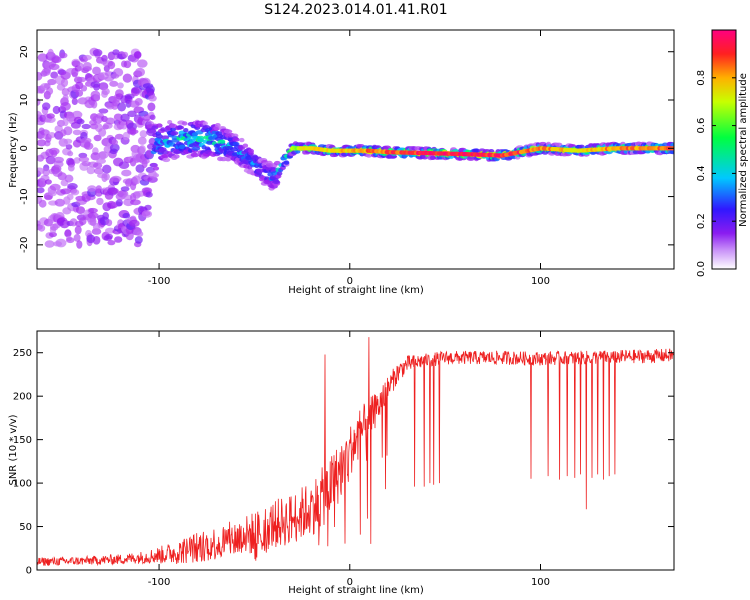  Describe the element at coordinates (159, 281) in the screenshot. I see `spectrogram-xtick-label: -100` at that location.